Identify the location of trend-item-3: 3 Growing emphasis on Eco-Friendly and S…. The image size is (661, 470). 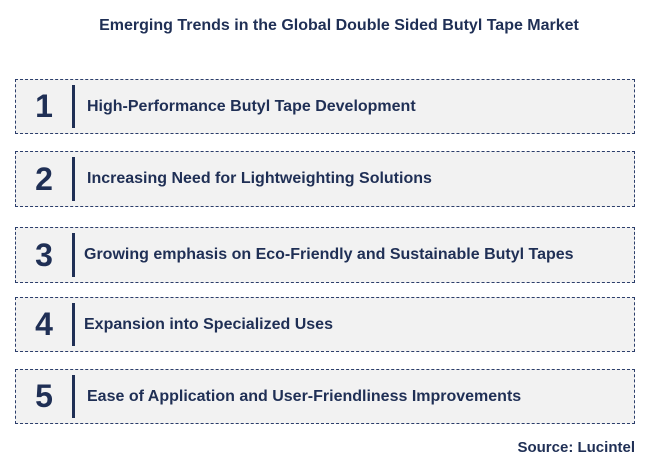
(325, 255).